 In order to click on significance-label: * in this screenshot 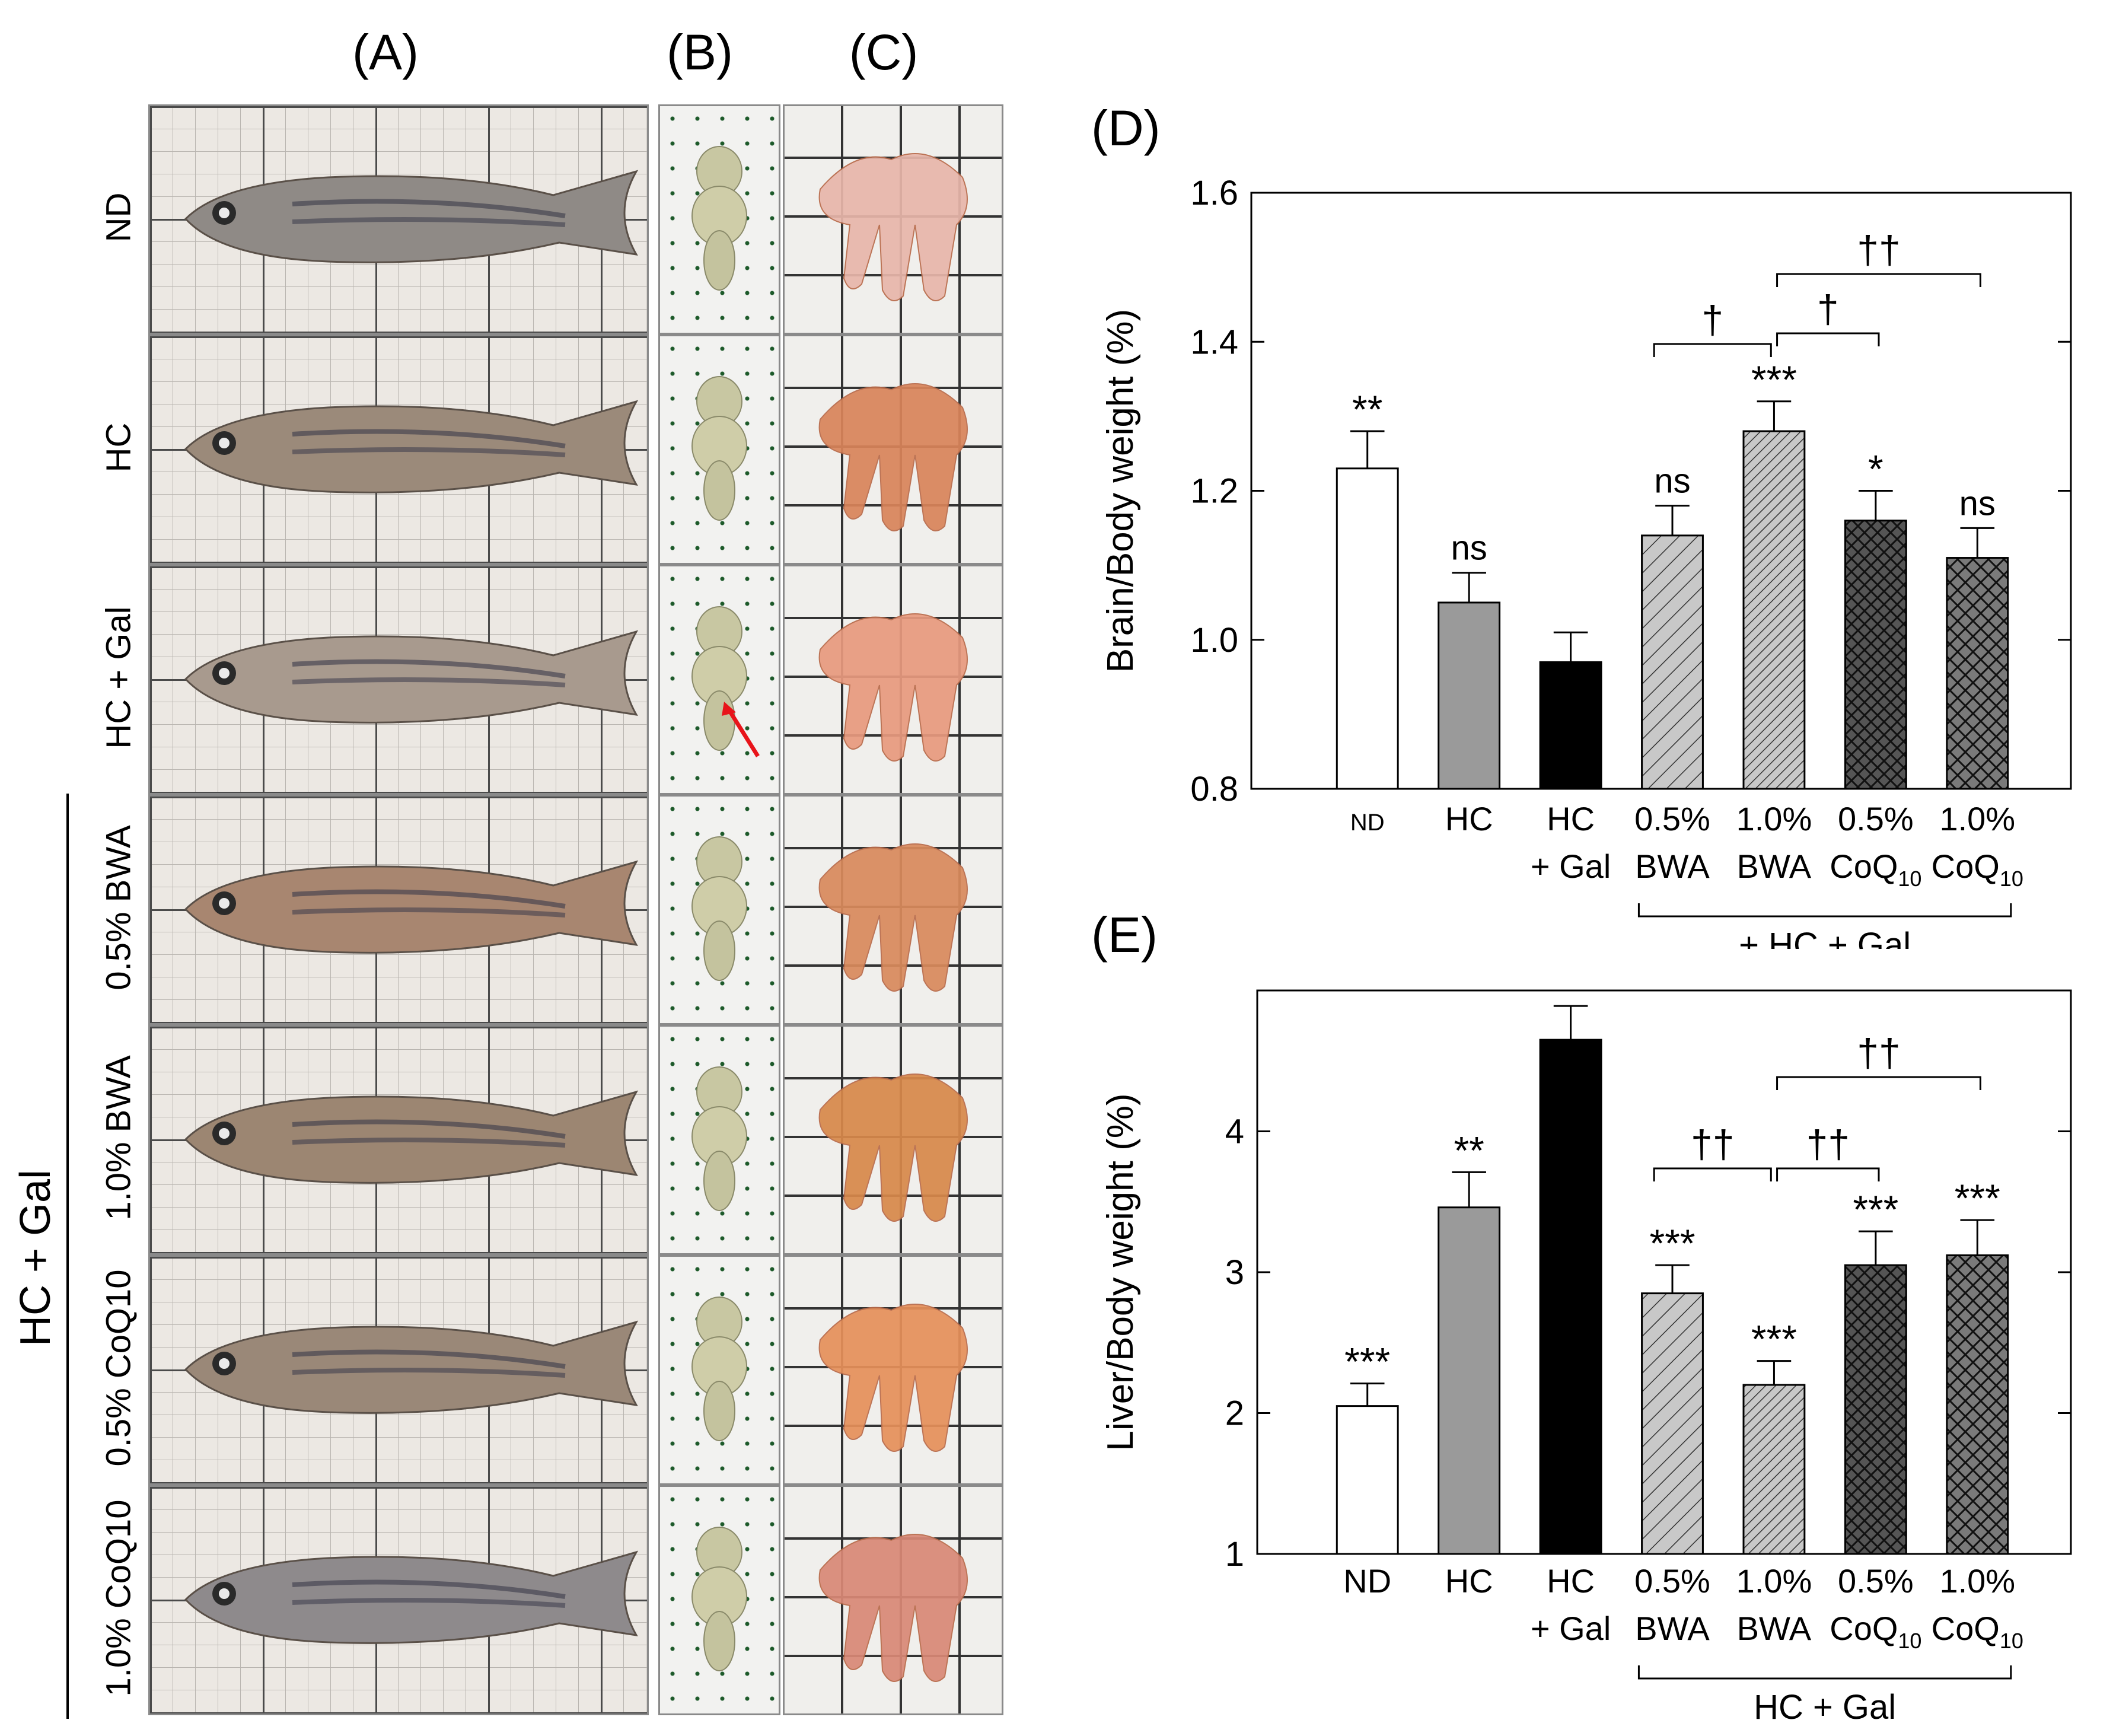, I will do `click(1876, 469)`.